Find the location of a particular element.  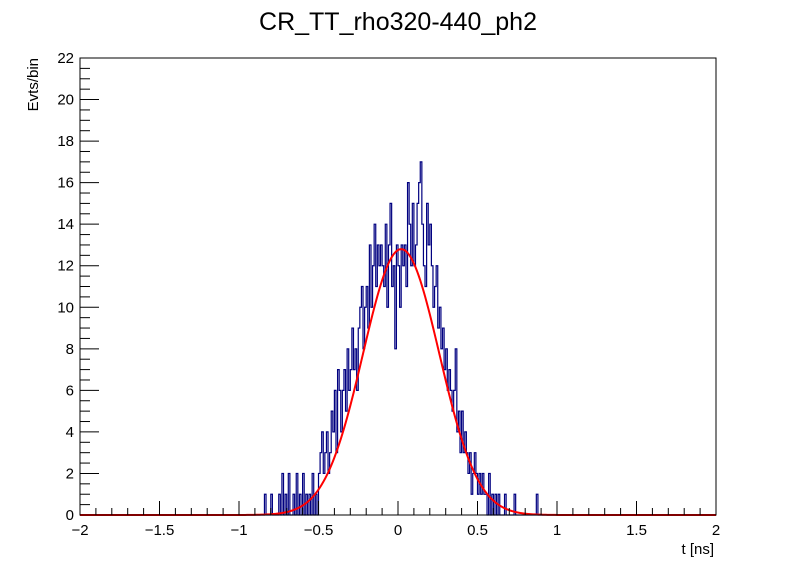

y-axis-title: Evts/bin is located at coordinates (33, 84).